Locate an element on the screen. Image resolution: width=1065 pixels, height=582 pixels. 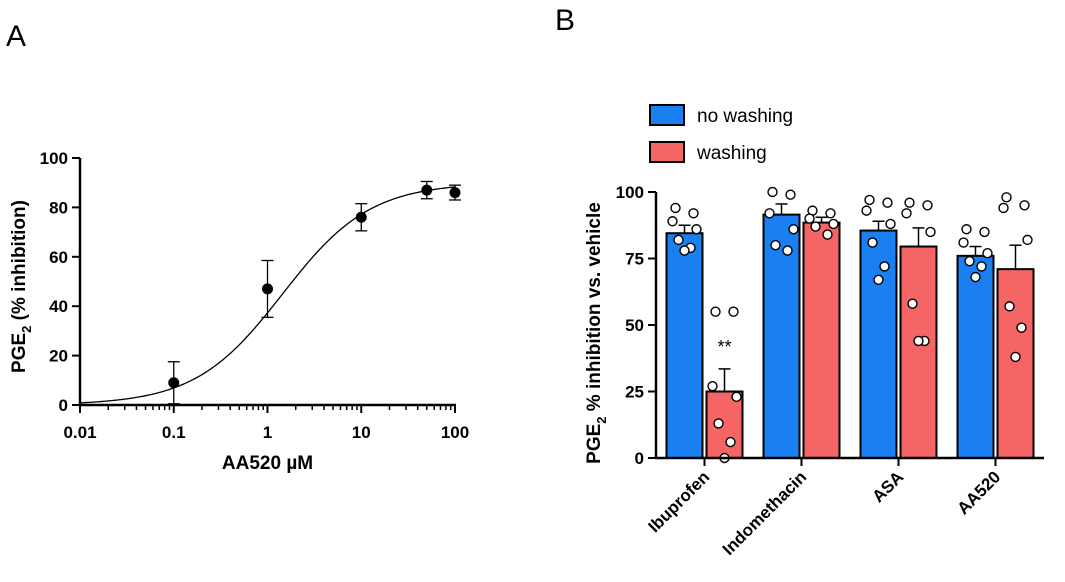
y-tick-label: 20 is located at coordinates (58, 356).